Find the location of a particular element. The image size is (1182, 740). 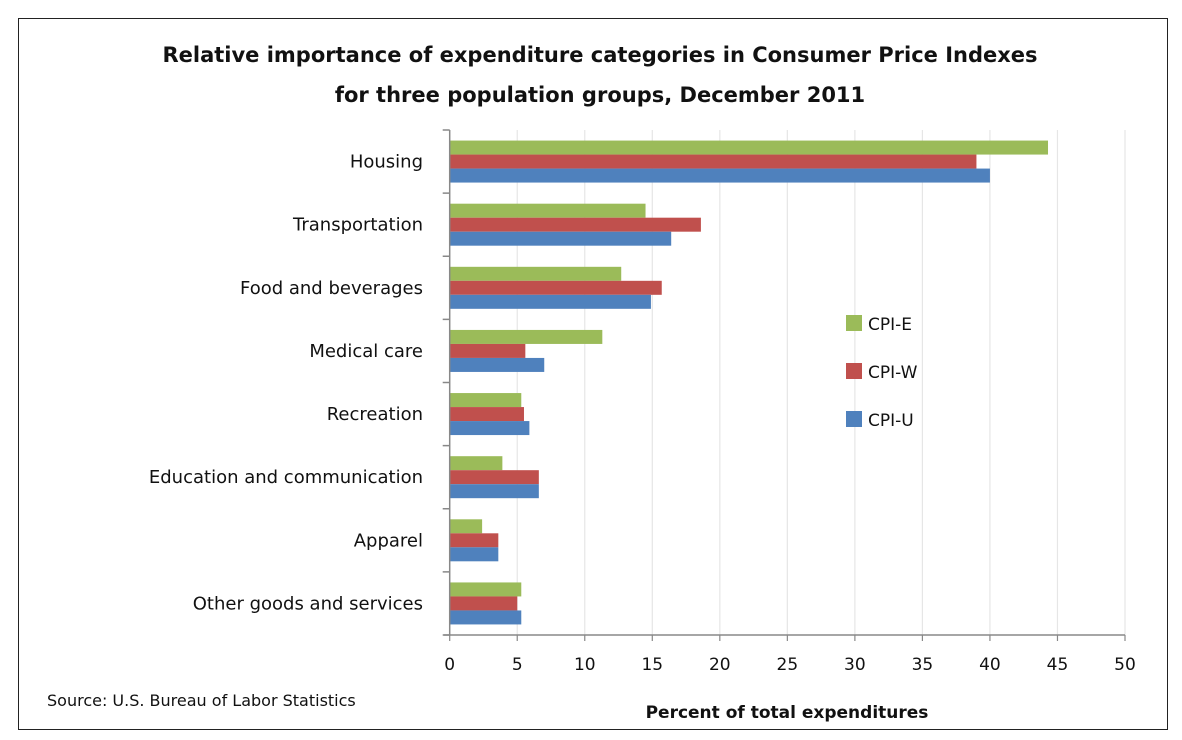

x-tick-label: 15 is located at coordinates (652, 665).